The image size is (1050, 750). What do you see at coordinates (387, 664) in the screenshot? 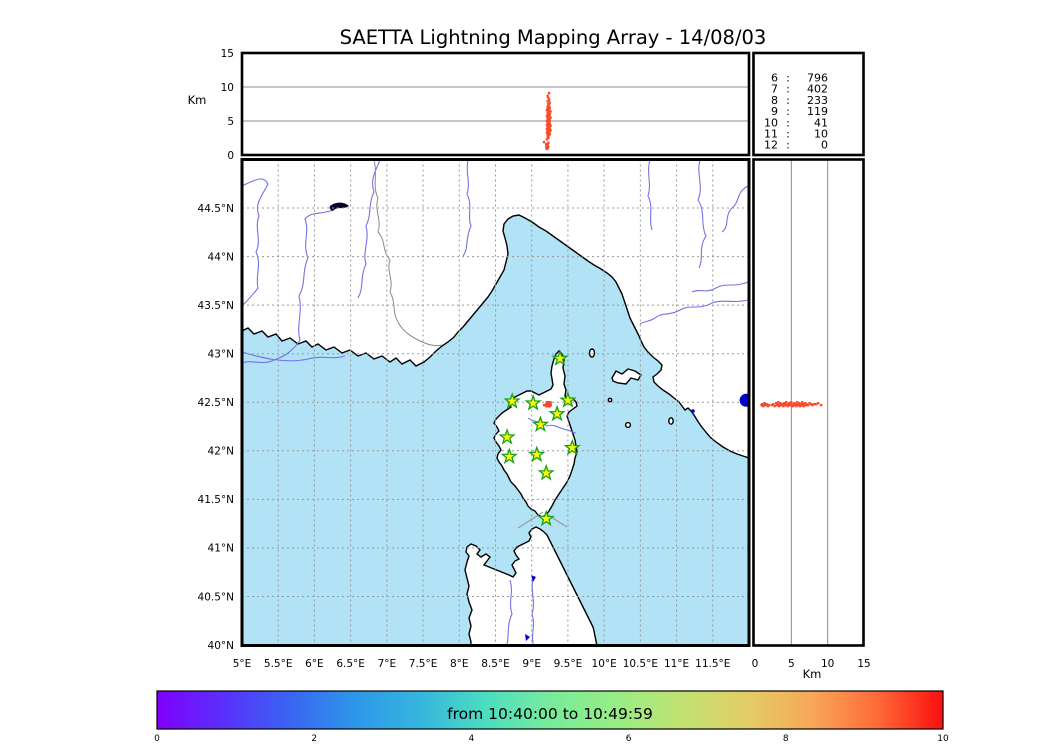
I see `longitude-tick-label: 7°E` at bounding box center [387, 664].